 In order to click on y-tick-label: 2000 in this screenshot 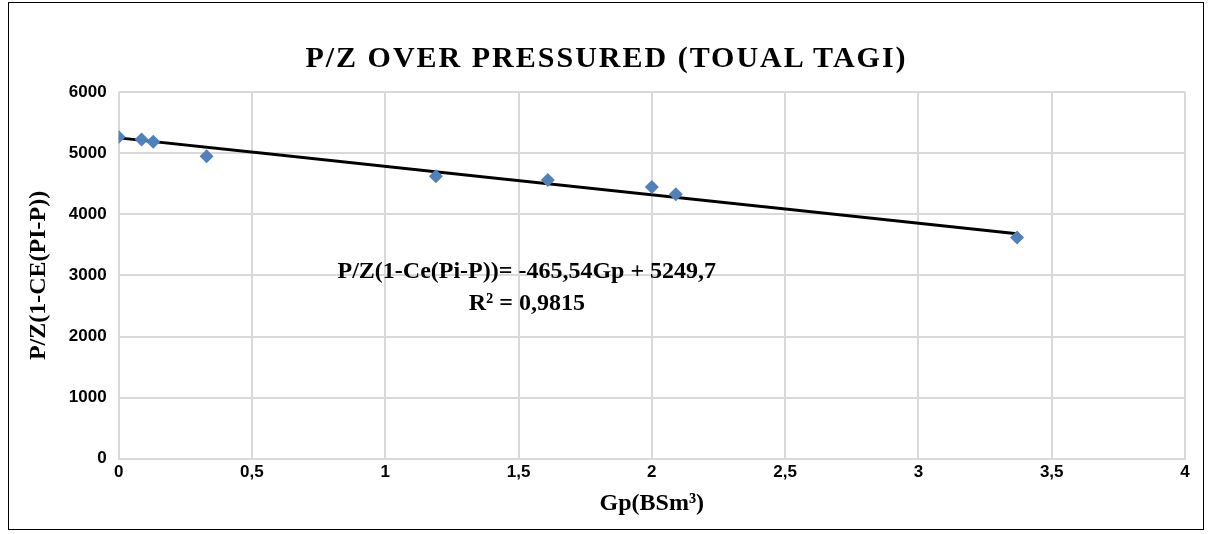, I will do `click(87, 336)`.